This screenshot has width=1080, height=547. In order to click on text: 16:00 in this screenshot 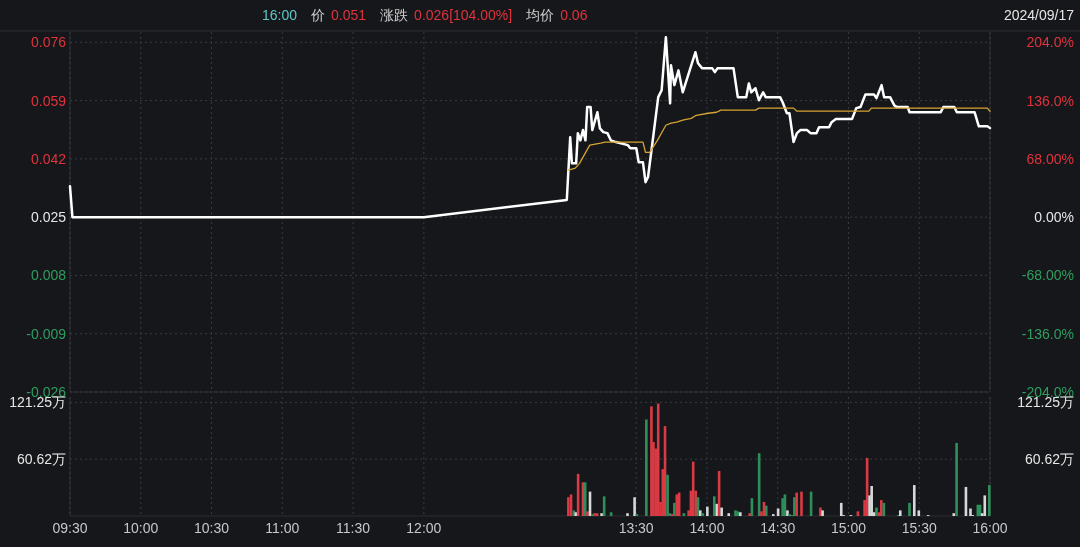, I will do `click(280, 15)`.